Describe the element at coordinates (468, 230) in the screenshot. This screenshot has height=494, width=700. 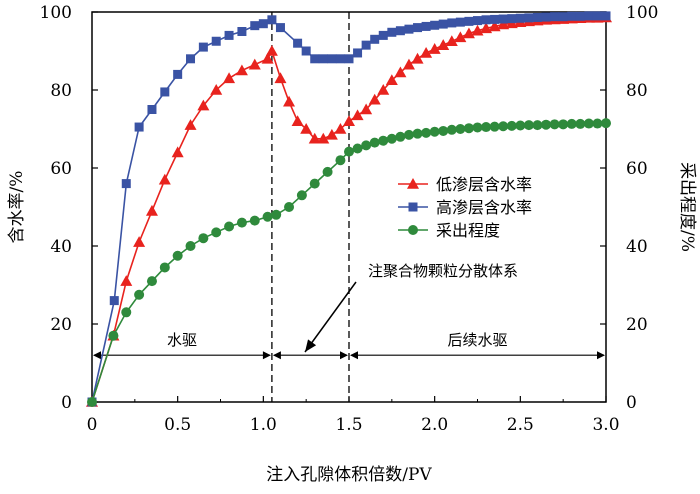
I see `legend-label-recovery: 采出程度` at that location.